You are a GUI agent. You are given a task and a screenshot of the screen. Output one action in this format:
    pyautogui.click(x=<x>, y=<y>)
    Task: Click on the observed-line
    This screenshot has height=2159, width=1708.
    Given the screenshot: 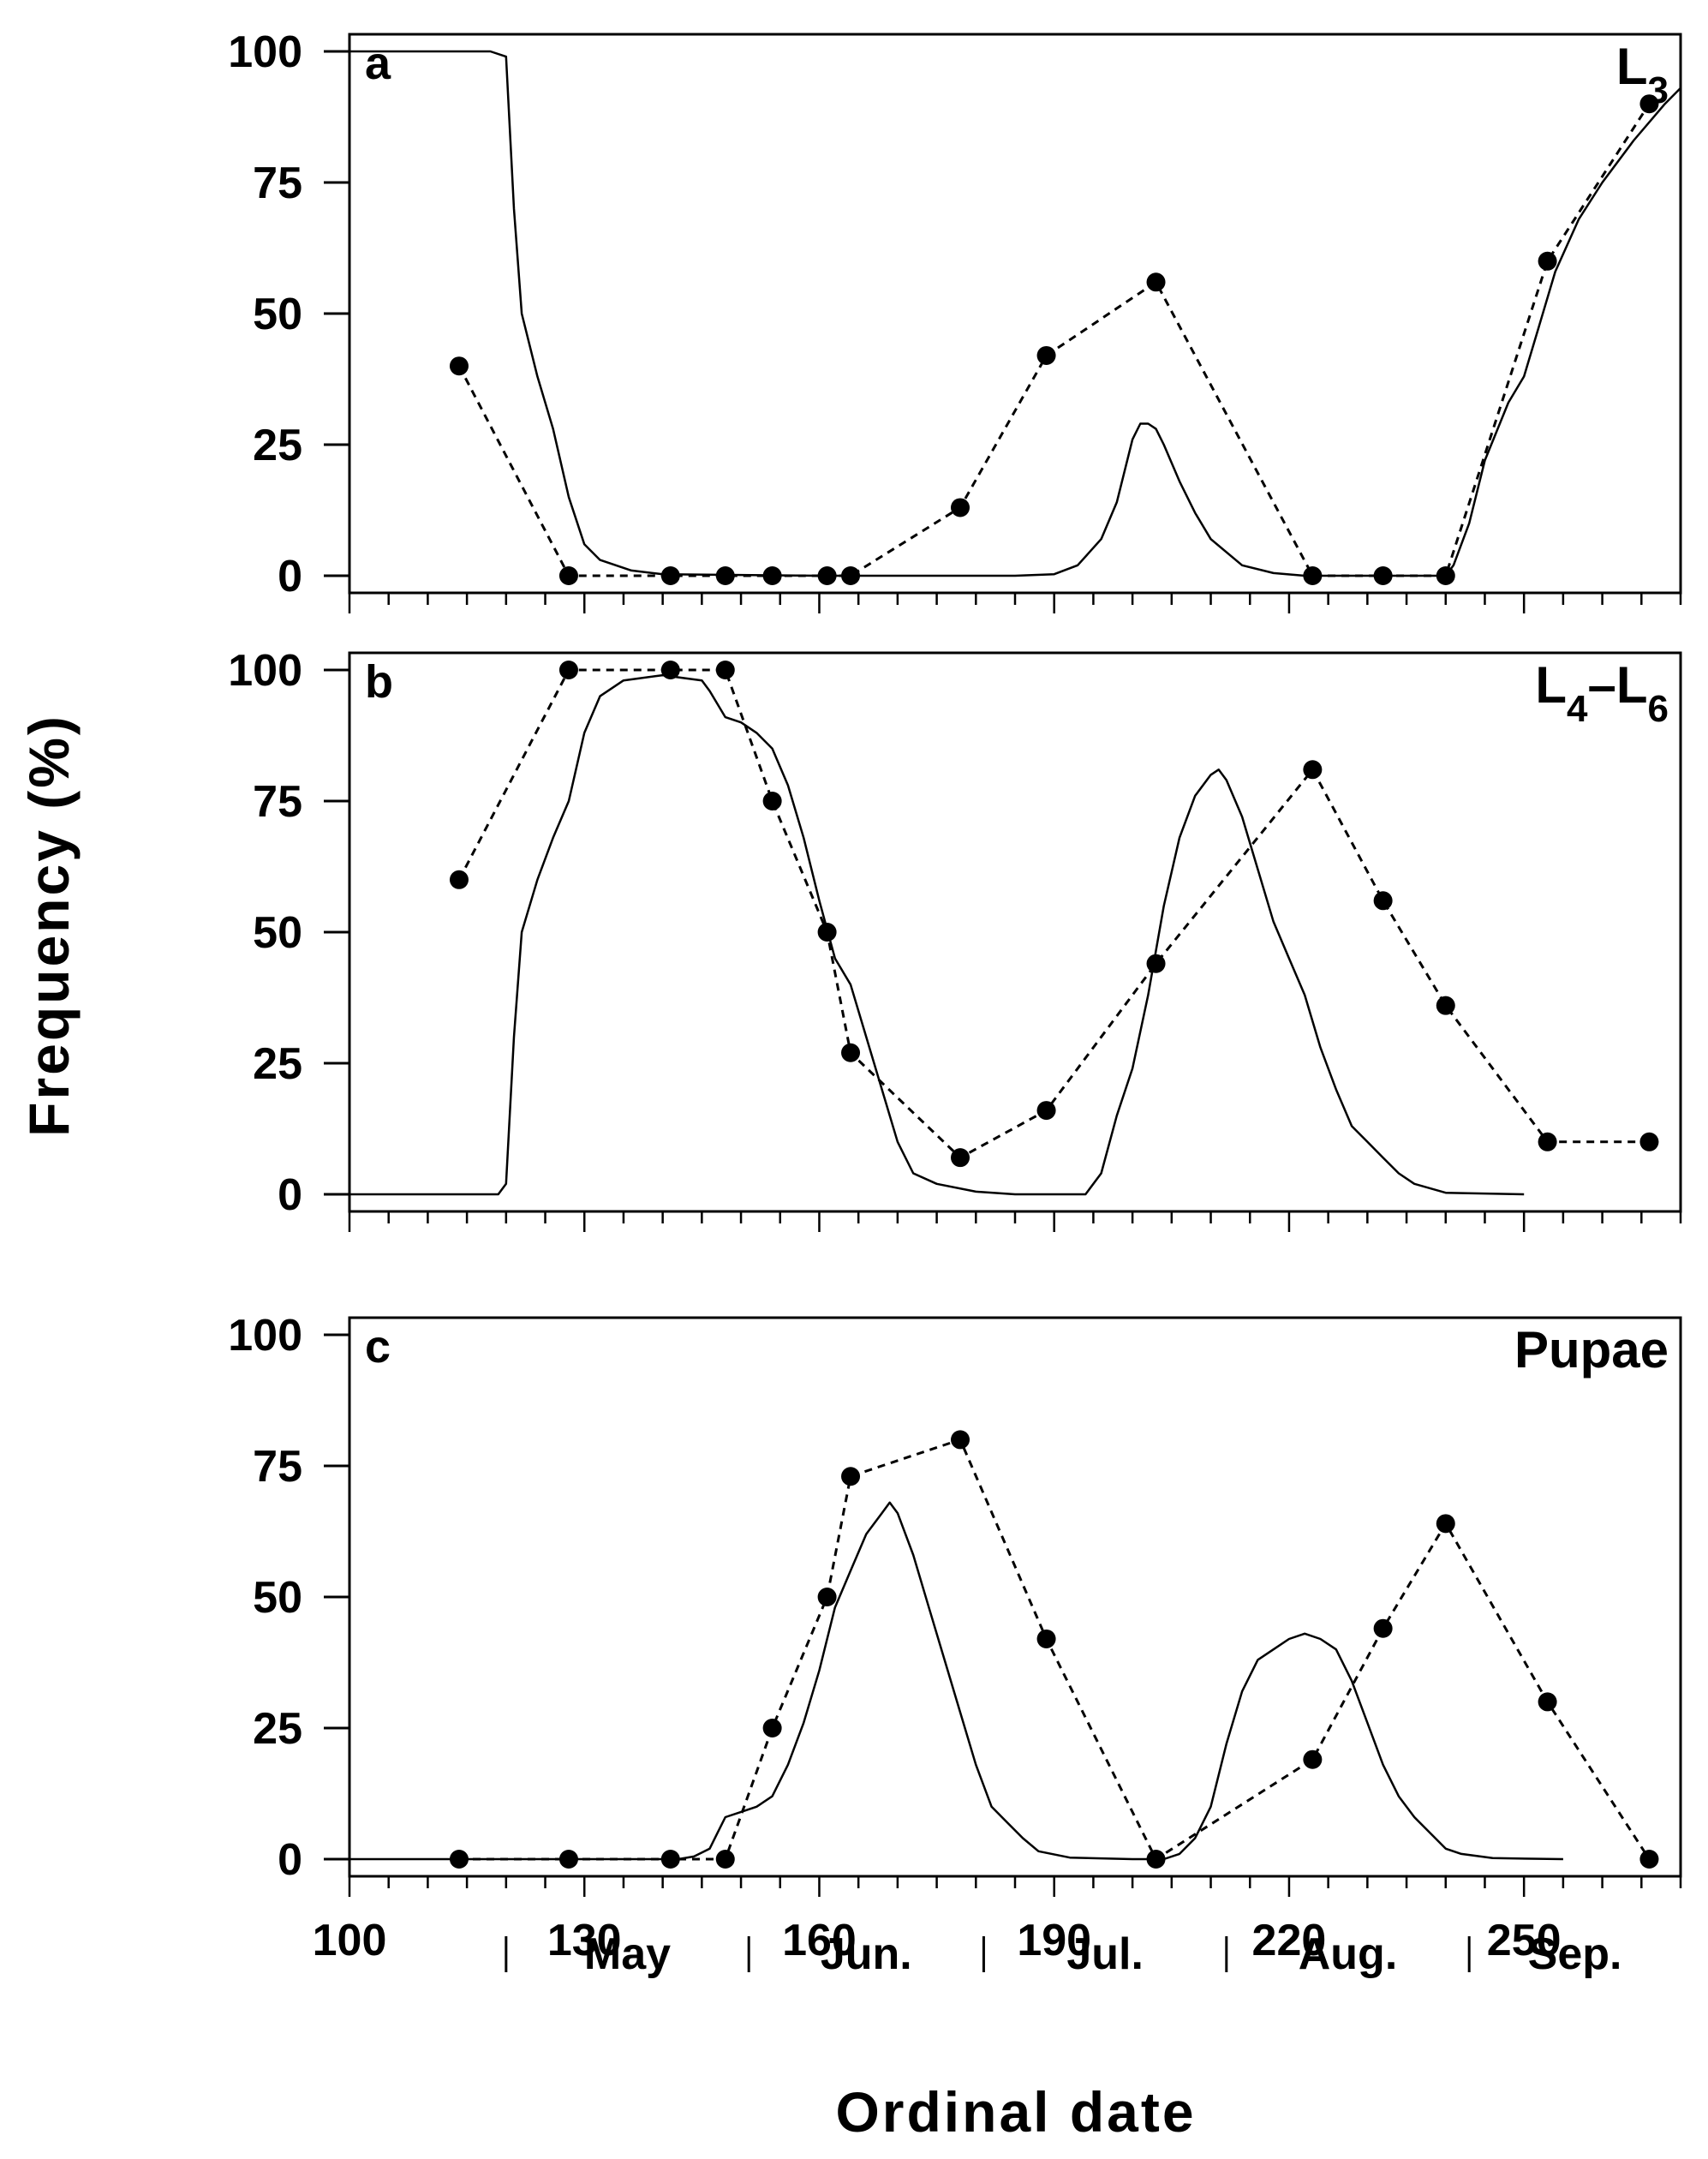 What is the action you would take?
    pyautogui.click(x=1055, y=1650)
    